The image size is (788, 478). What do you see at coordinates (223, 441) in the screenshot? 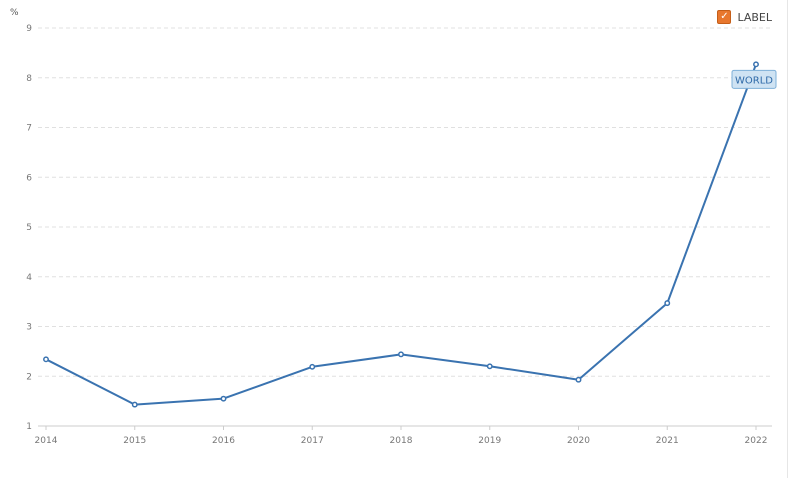
I see `x-tick-label: 2016` at bounding box center [223, 441].